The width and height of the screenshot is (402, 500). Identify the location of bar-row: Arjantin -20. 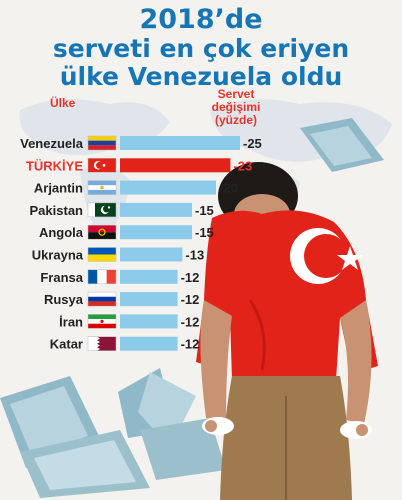
(136, 188).